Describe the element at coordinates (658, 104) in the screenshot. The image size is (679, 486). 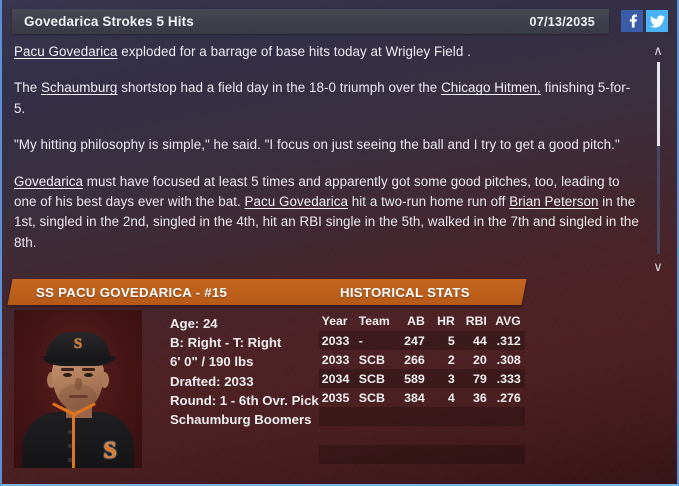
I see `scrollbar-thumb` at that location.